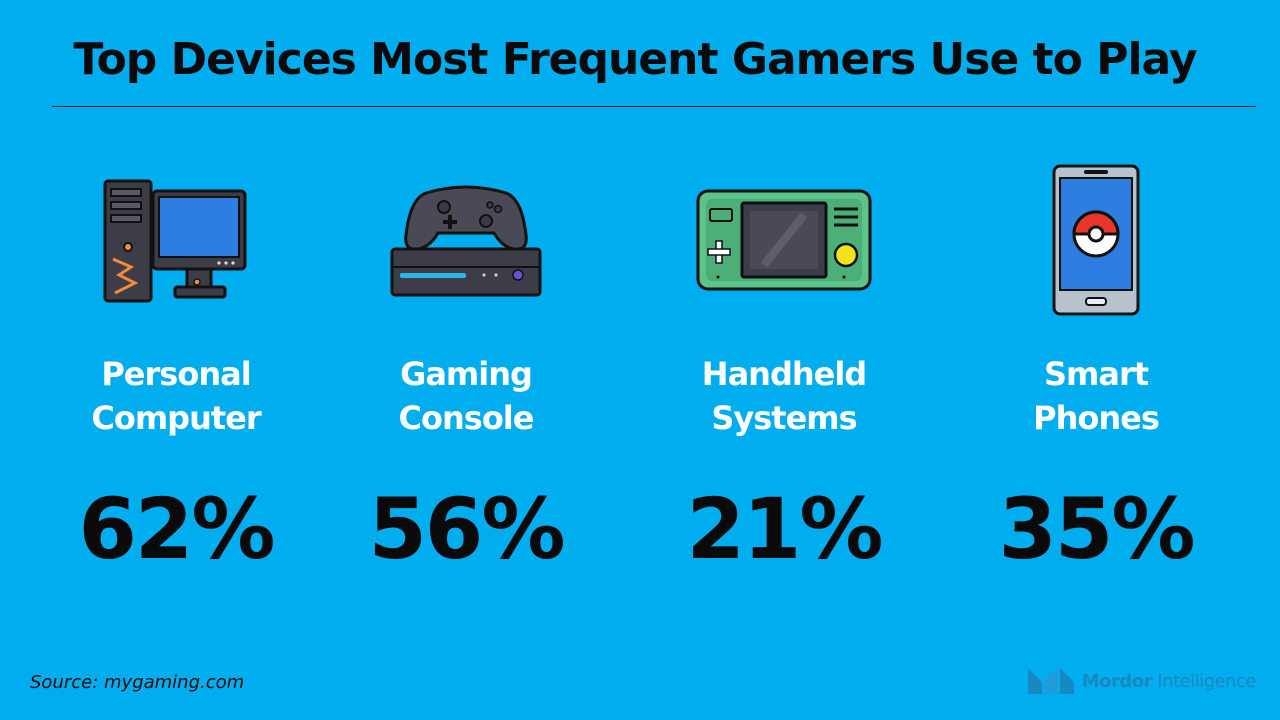  What do you see at coordinates (784, 418) in the screenshot?
I see `device-label-line2: Systems` at bounding box center [784, 418].